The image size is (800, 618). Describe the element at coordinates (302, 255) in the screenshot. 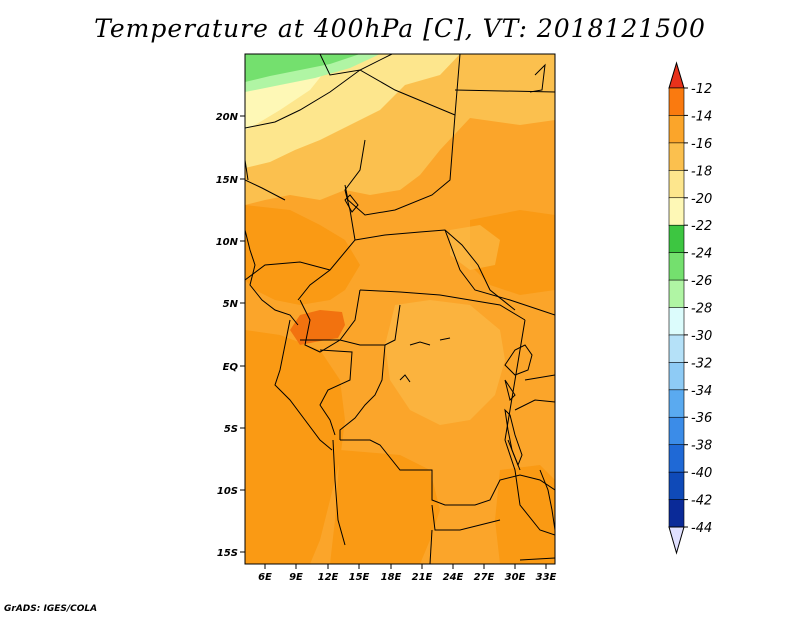

I see `field-band-14-west` at that location.